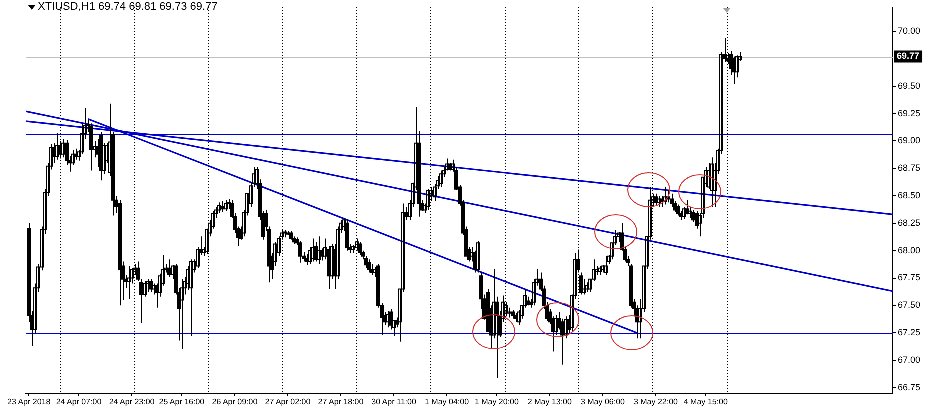  Describe the element at coordinates (497, 401) in the screenshot. I see `x-tick-label: 1 May 20:00` at that location.